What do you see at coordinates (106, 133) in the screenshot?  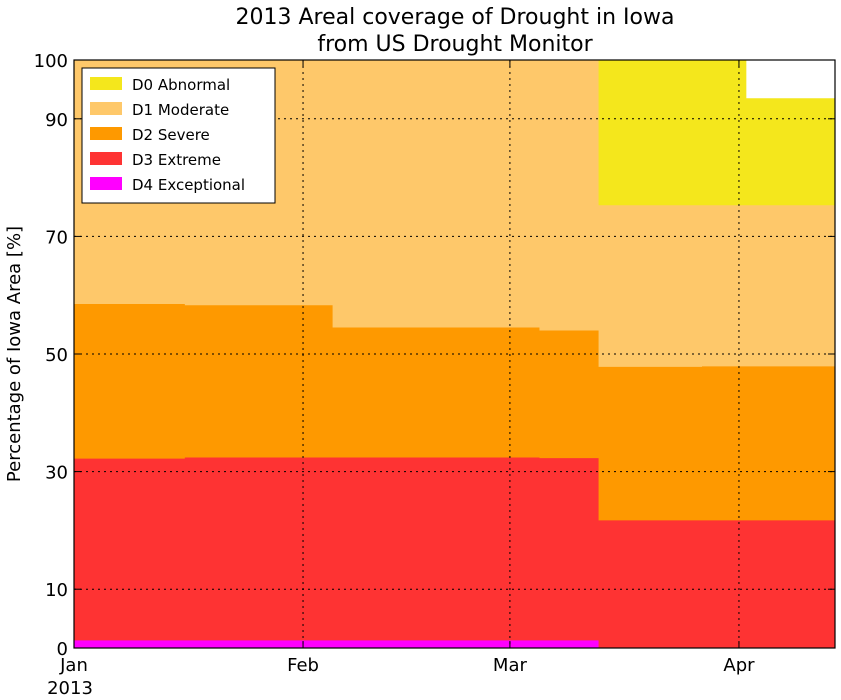 I see `legend-swatch-d2-severe` at bounding box center [106, 133].